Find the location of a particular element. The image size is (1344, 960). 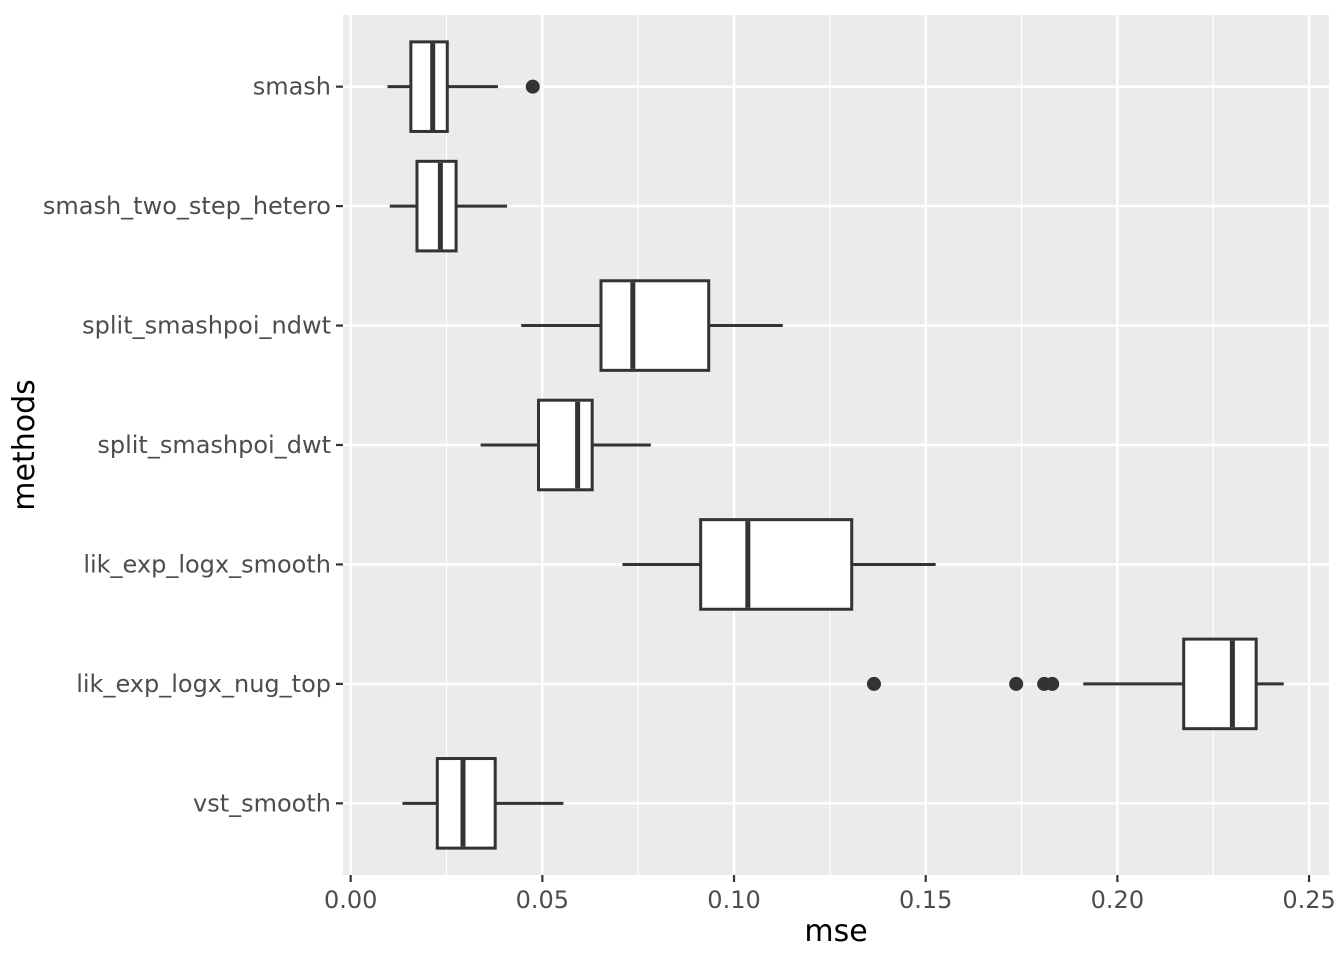

y-tick-label: lik_exp_logx_smooth is located at coordinates (207, 564).